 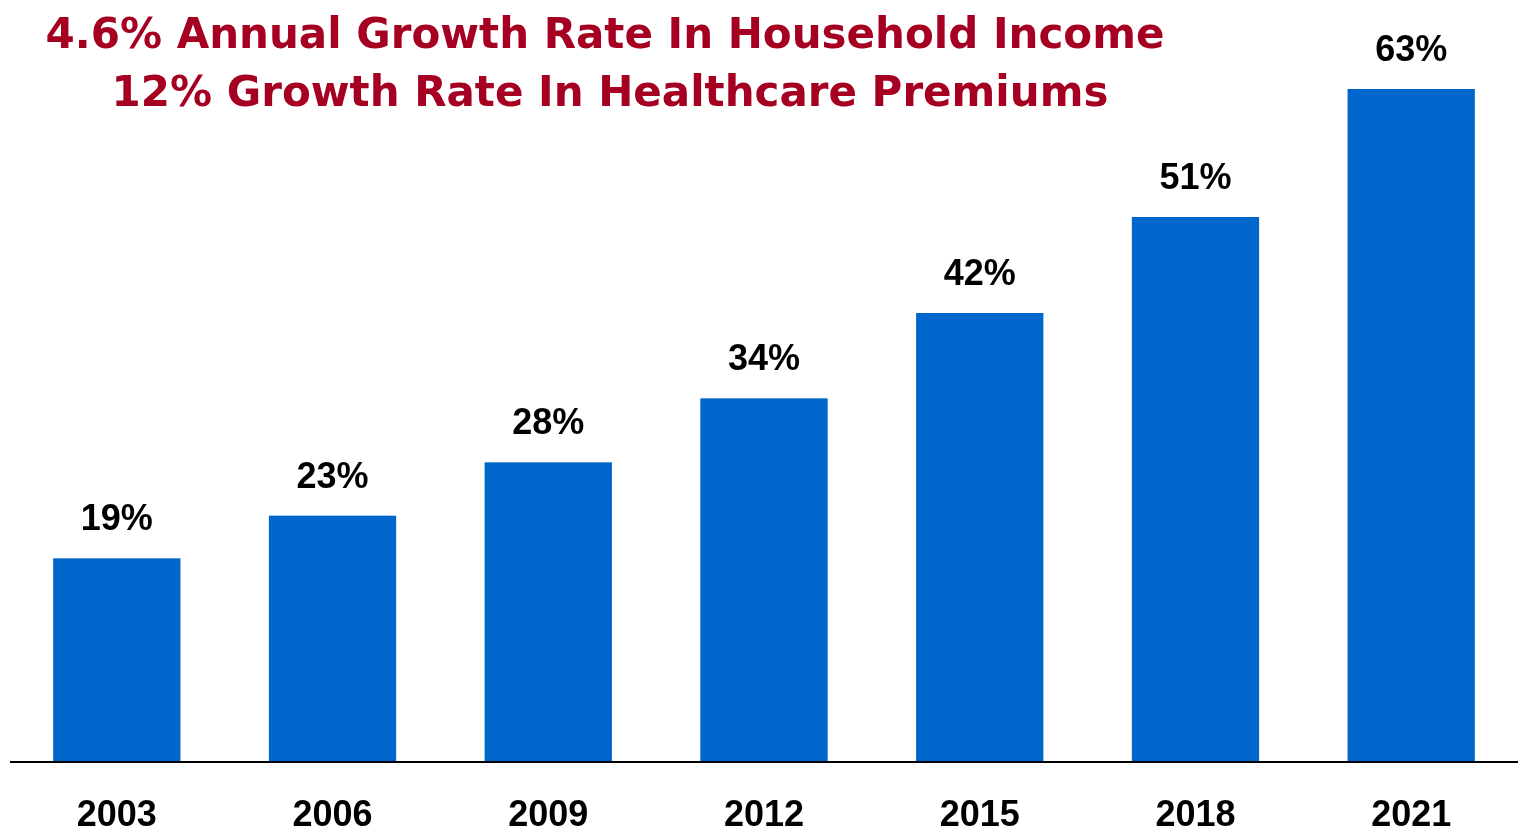 I want to click on data-label: 23%, so click(x=332, y=475).